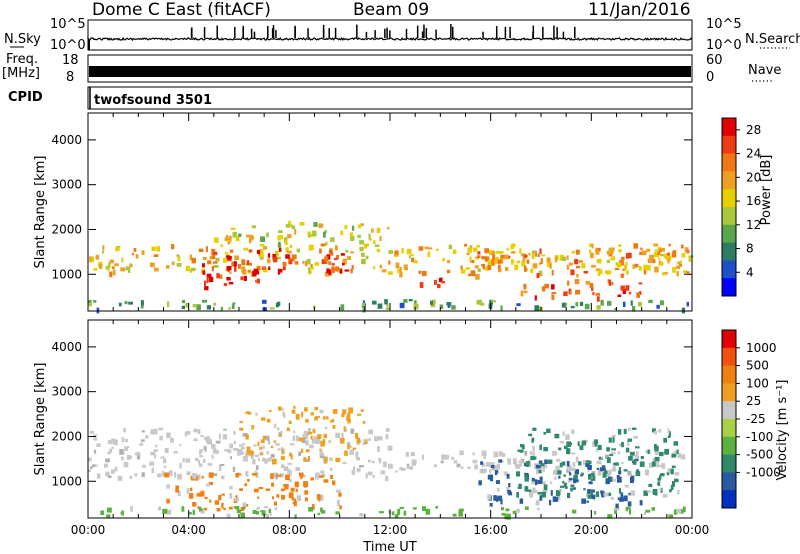 This screenshot has width=800, height=554. I want to click on x-tick-label: 00:00, so click(88, 530).